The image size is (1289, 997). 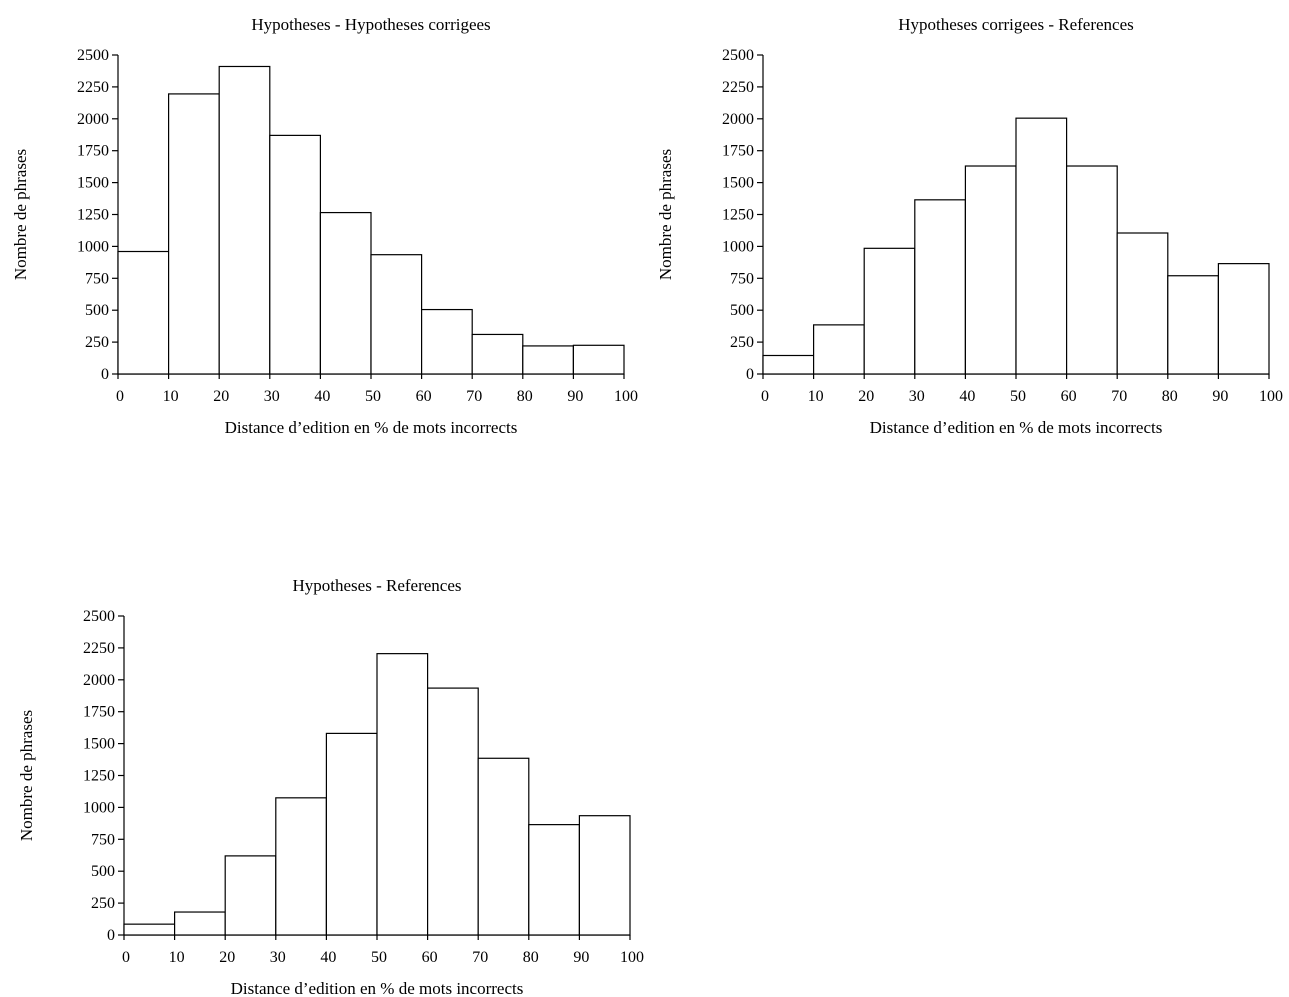 I want to click on chart-3-y-tick-label: 250, so click(x=103, y=903).